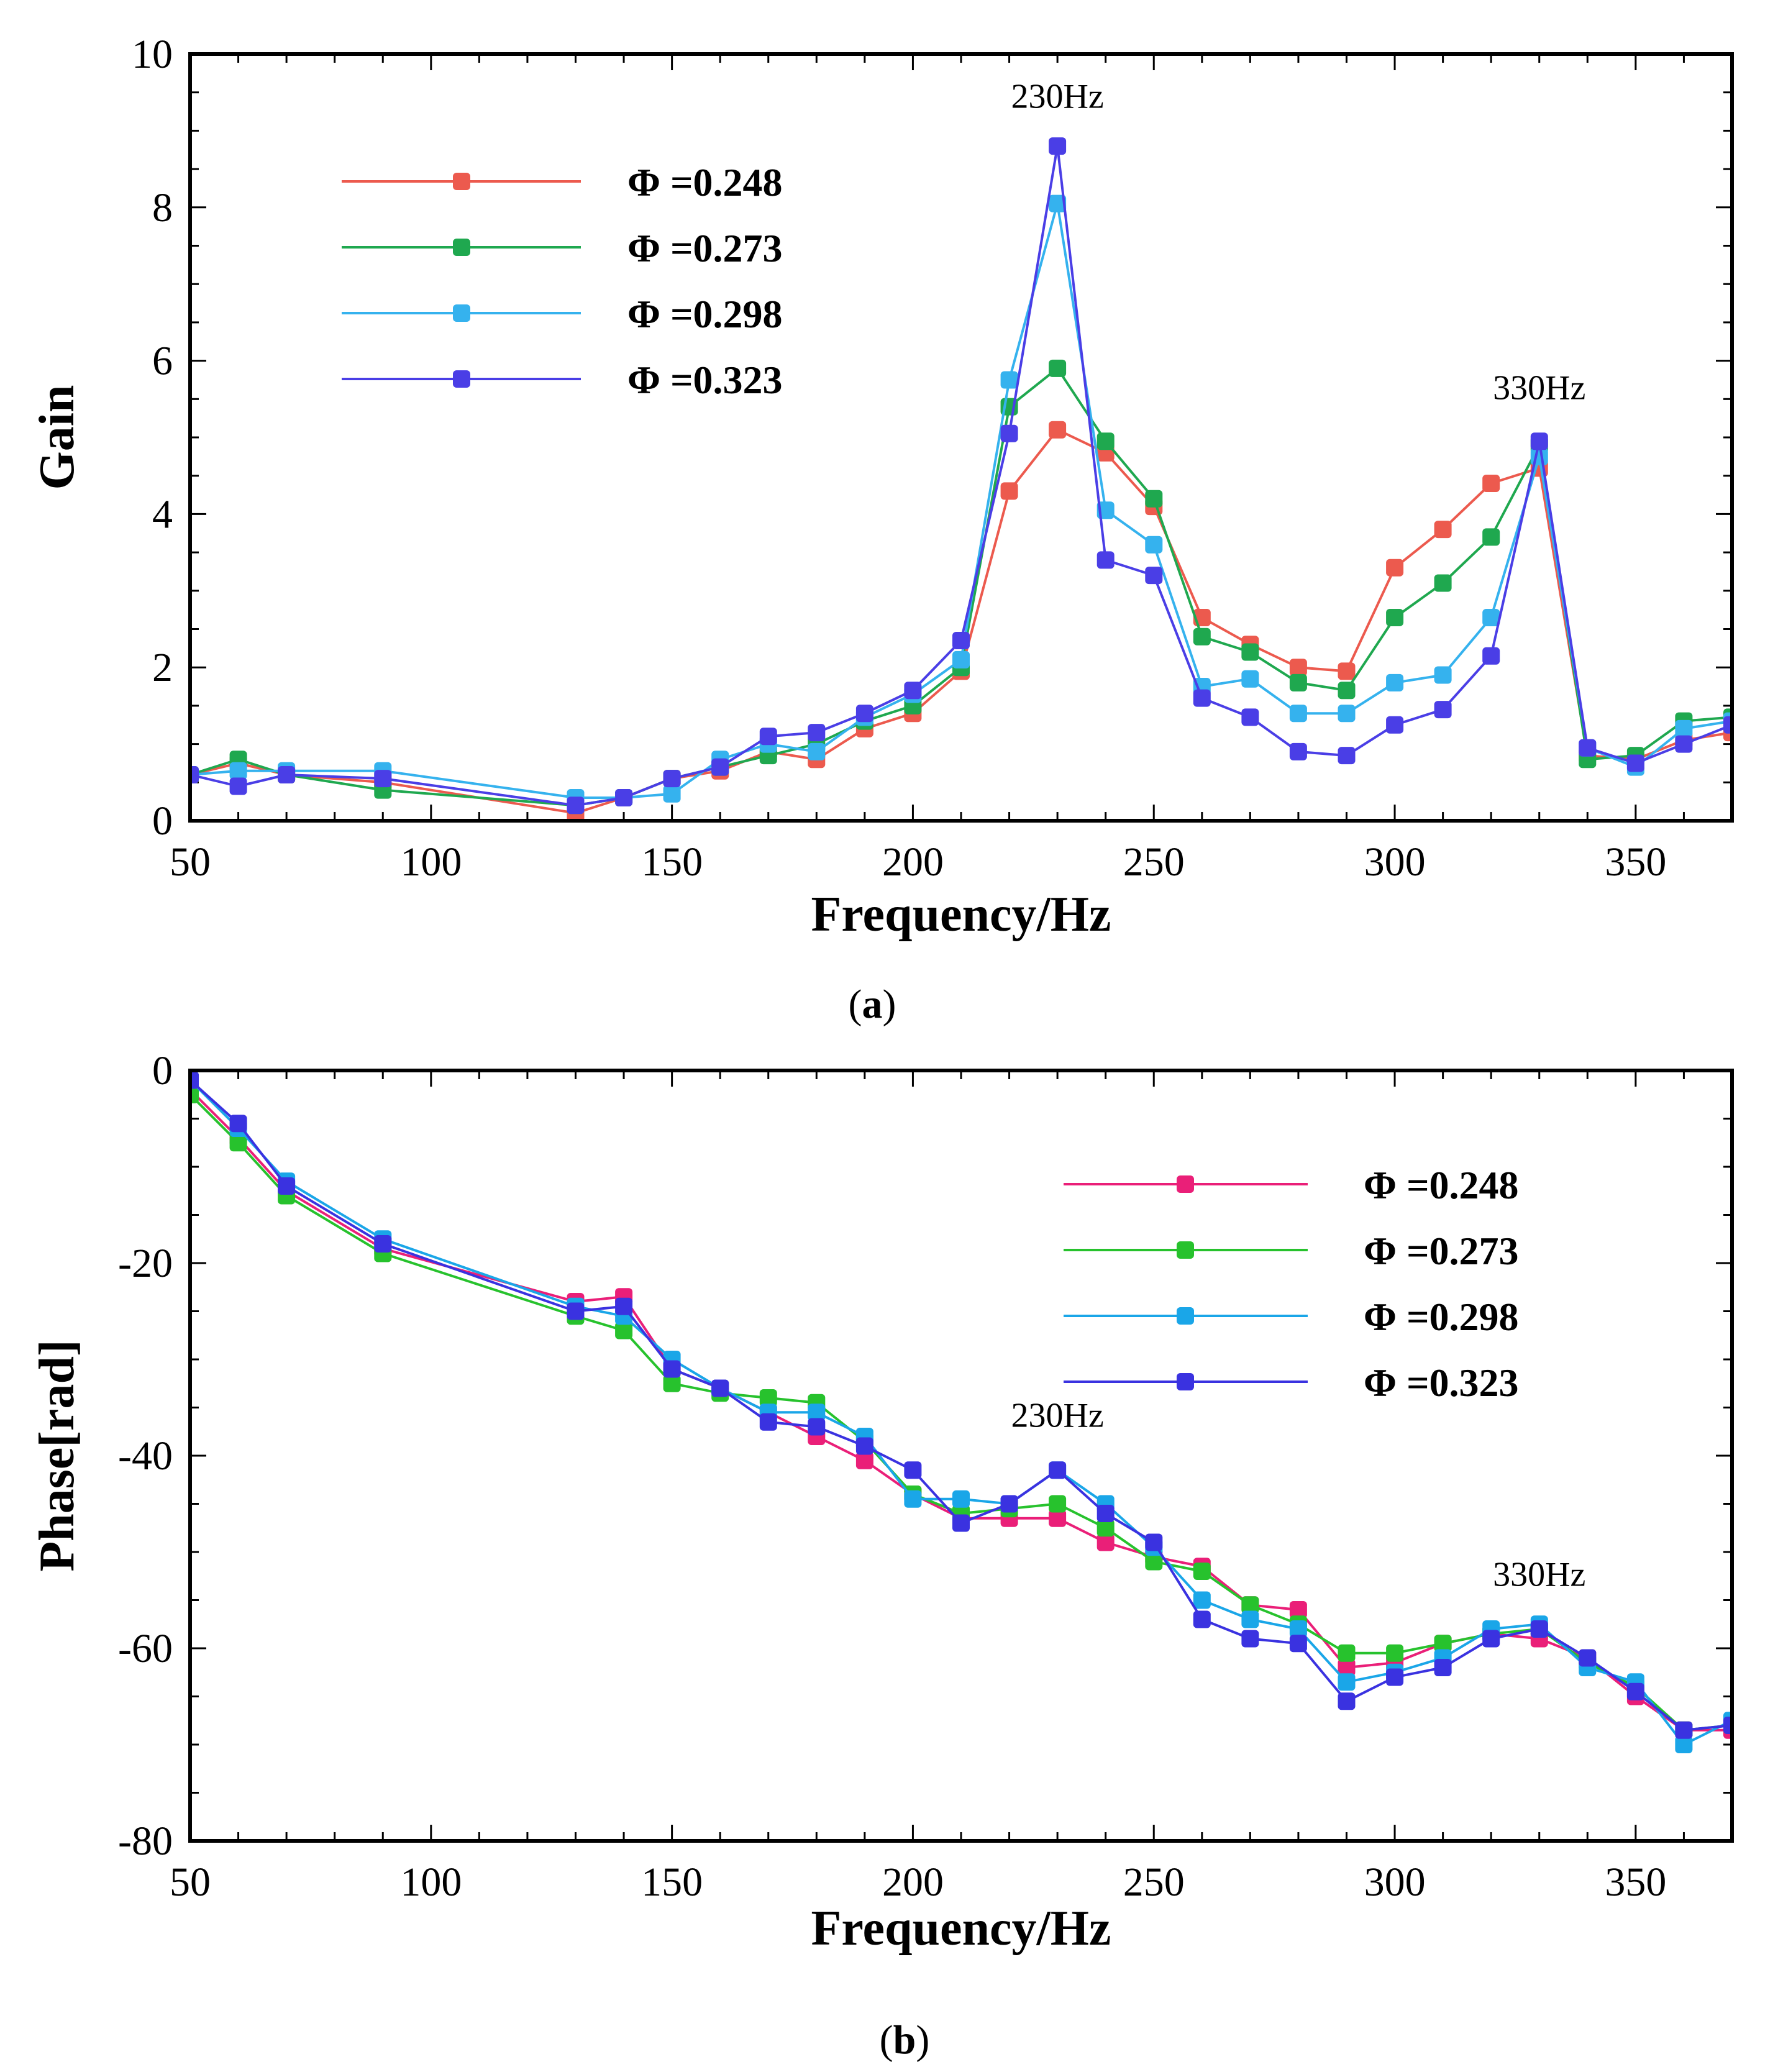 This screenshot has height=2072, width=1778. What do you see at coordinates (1441, 1251) in the screenshot?
I see `svg-text: Φ =0.273` at bounding box center [1441, 1251].